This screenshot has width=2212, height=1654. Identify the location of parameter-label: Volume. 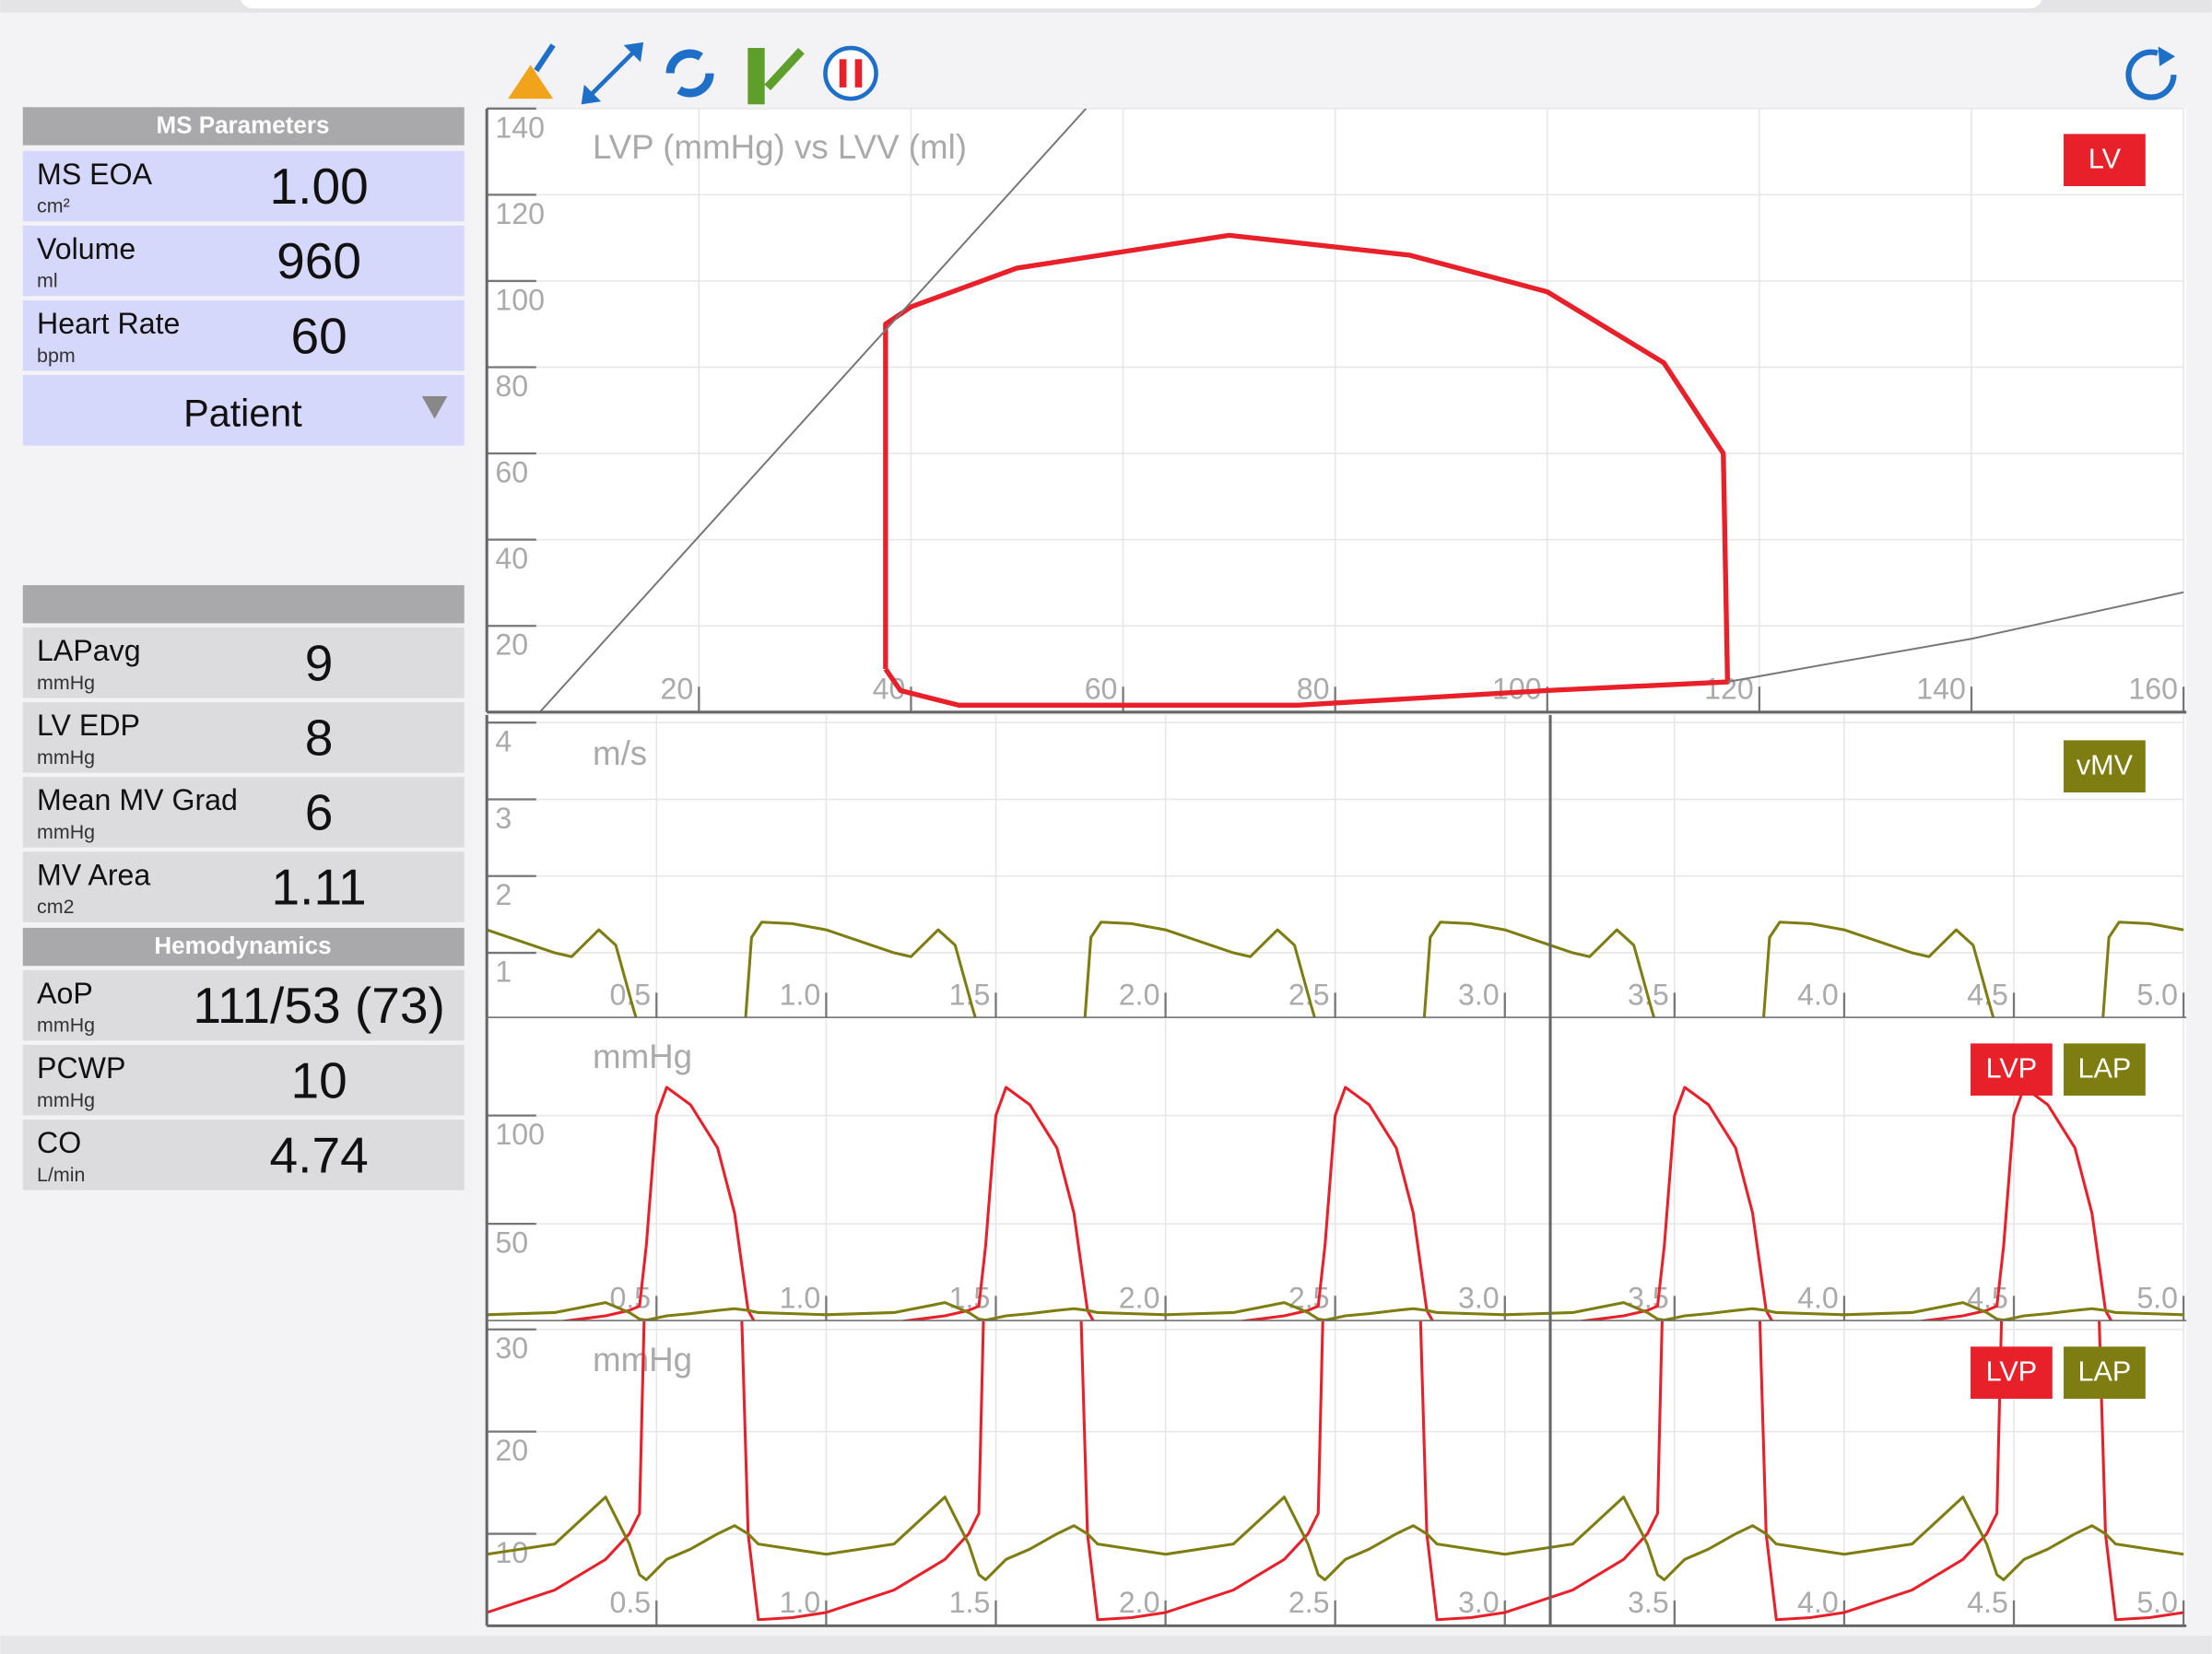
(86, 248).